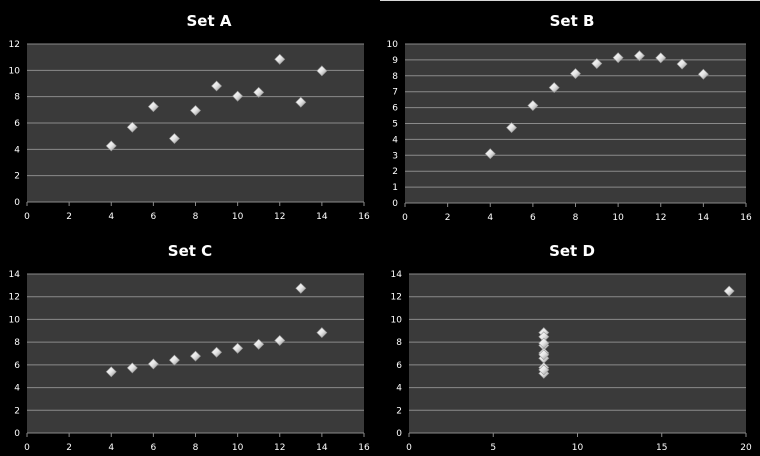 The width and height of the screenshot is (760, 456). Describe the element at coordinates (190, 251) in the screenshot. I see `chart-title: Set C` at that location.